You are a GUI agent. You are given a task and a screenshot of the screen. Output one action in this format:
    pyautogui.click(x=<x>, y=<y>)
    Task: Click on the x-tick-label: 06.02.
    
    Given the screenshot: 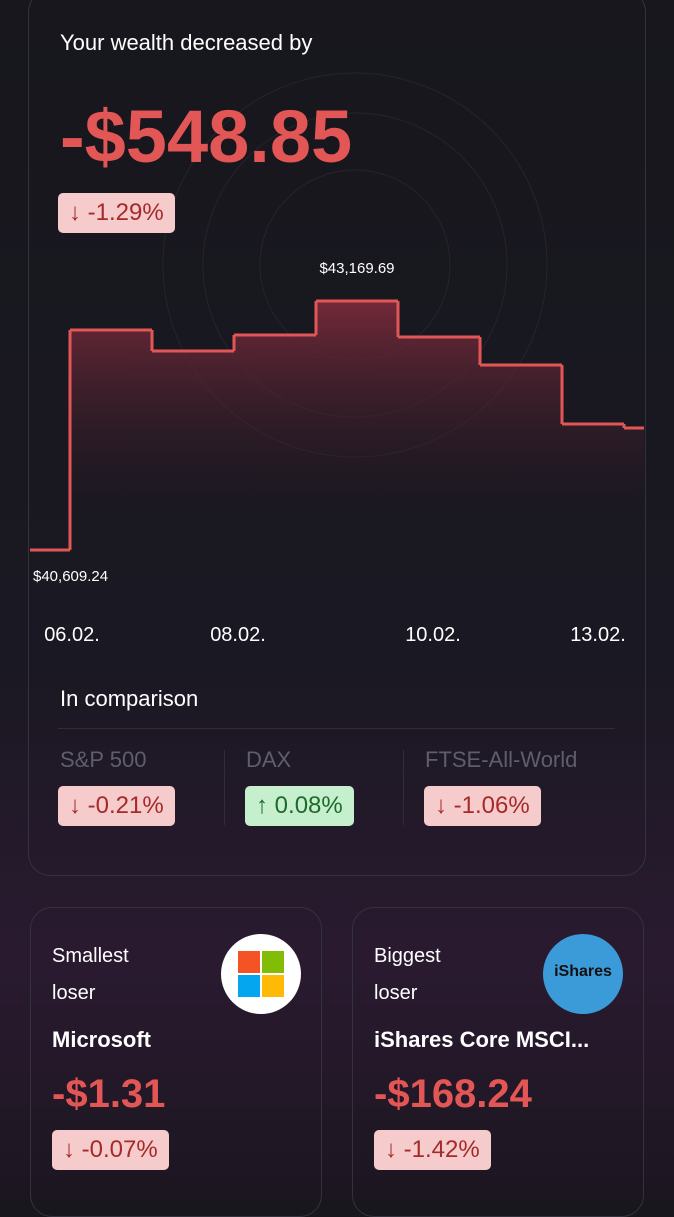 What is the action you would take?
    pyautogui.click(x=72, y=635)
    